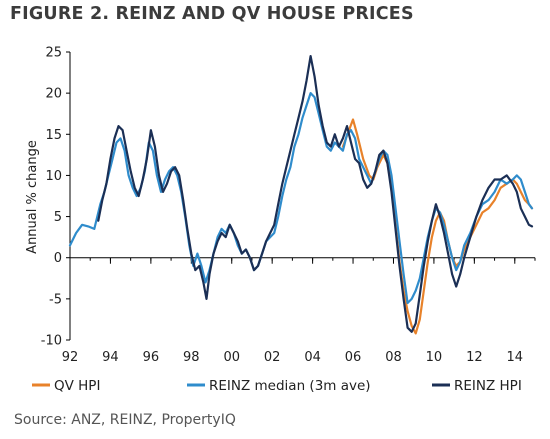 Image resolution: width=550 pixels, height=439 pixels. What do you see at coordinates (312, 357) in the screenshot?
I see `x-tick-label: 04` at bounding box center [312, 357].